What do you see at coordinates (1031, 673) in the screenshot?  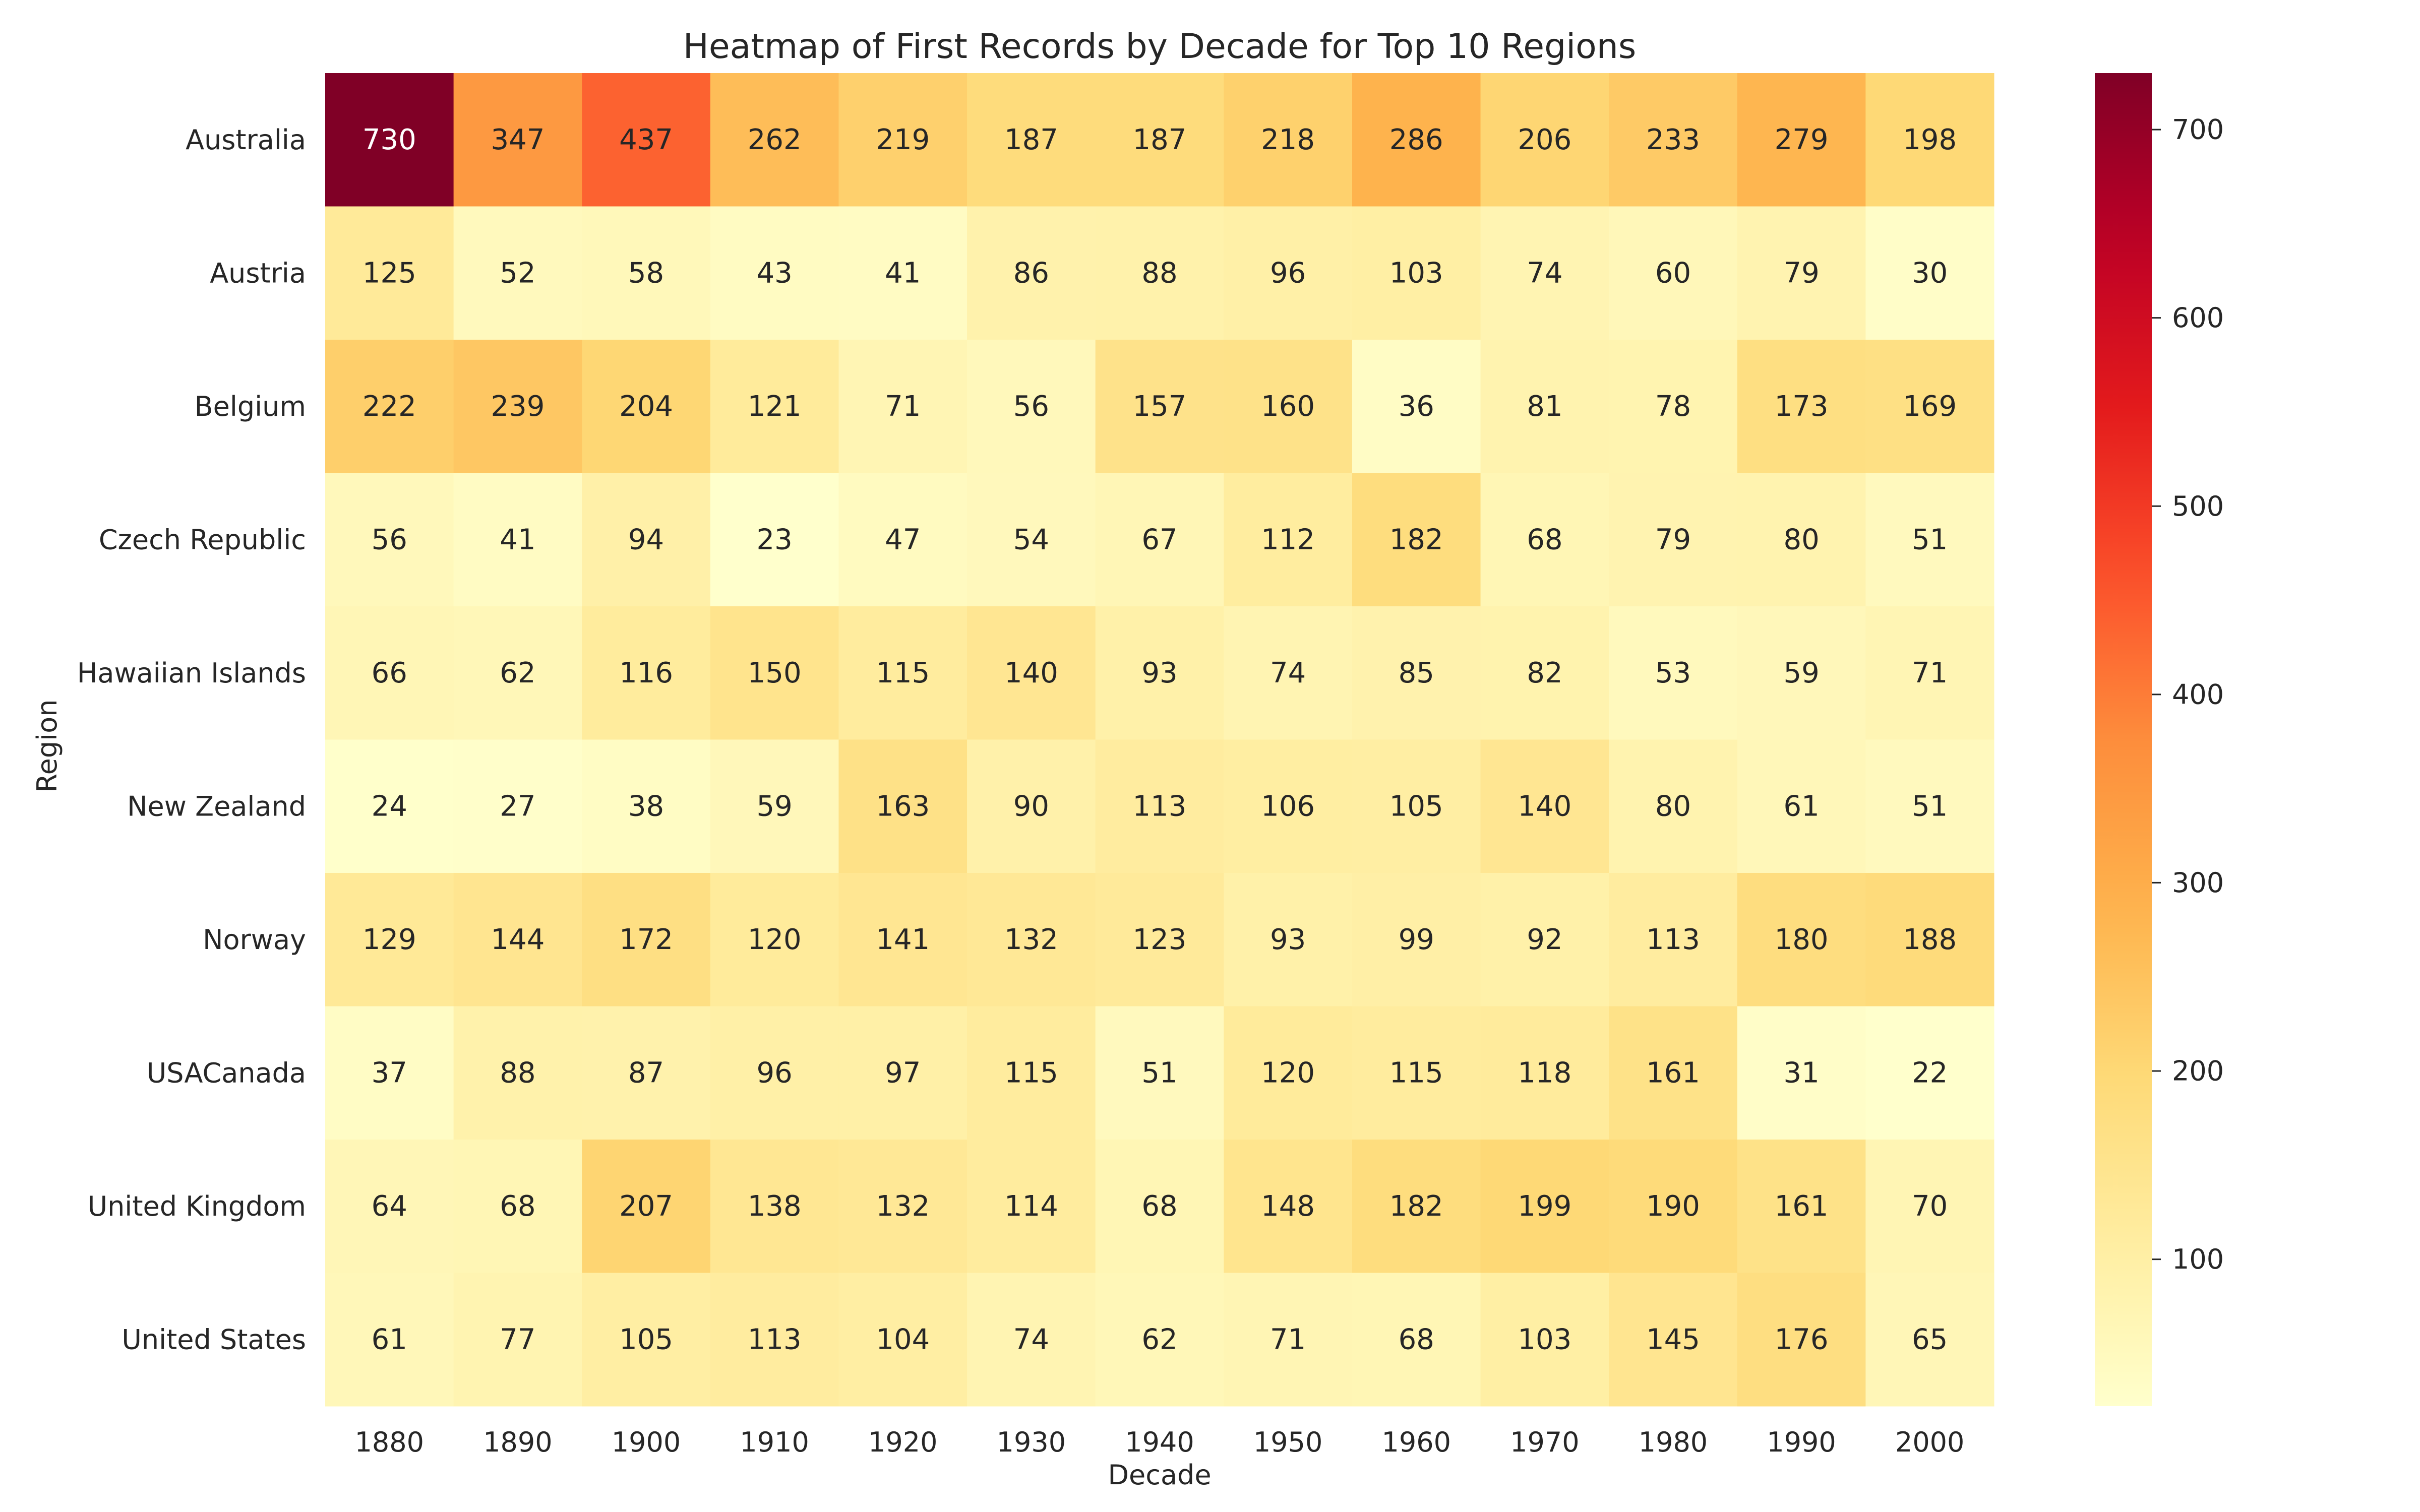 I see `cell-value-label: 140` at bounding box center [1031, 673].